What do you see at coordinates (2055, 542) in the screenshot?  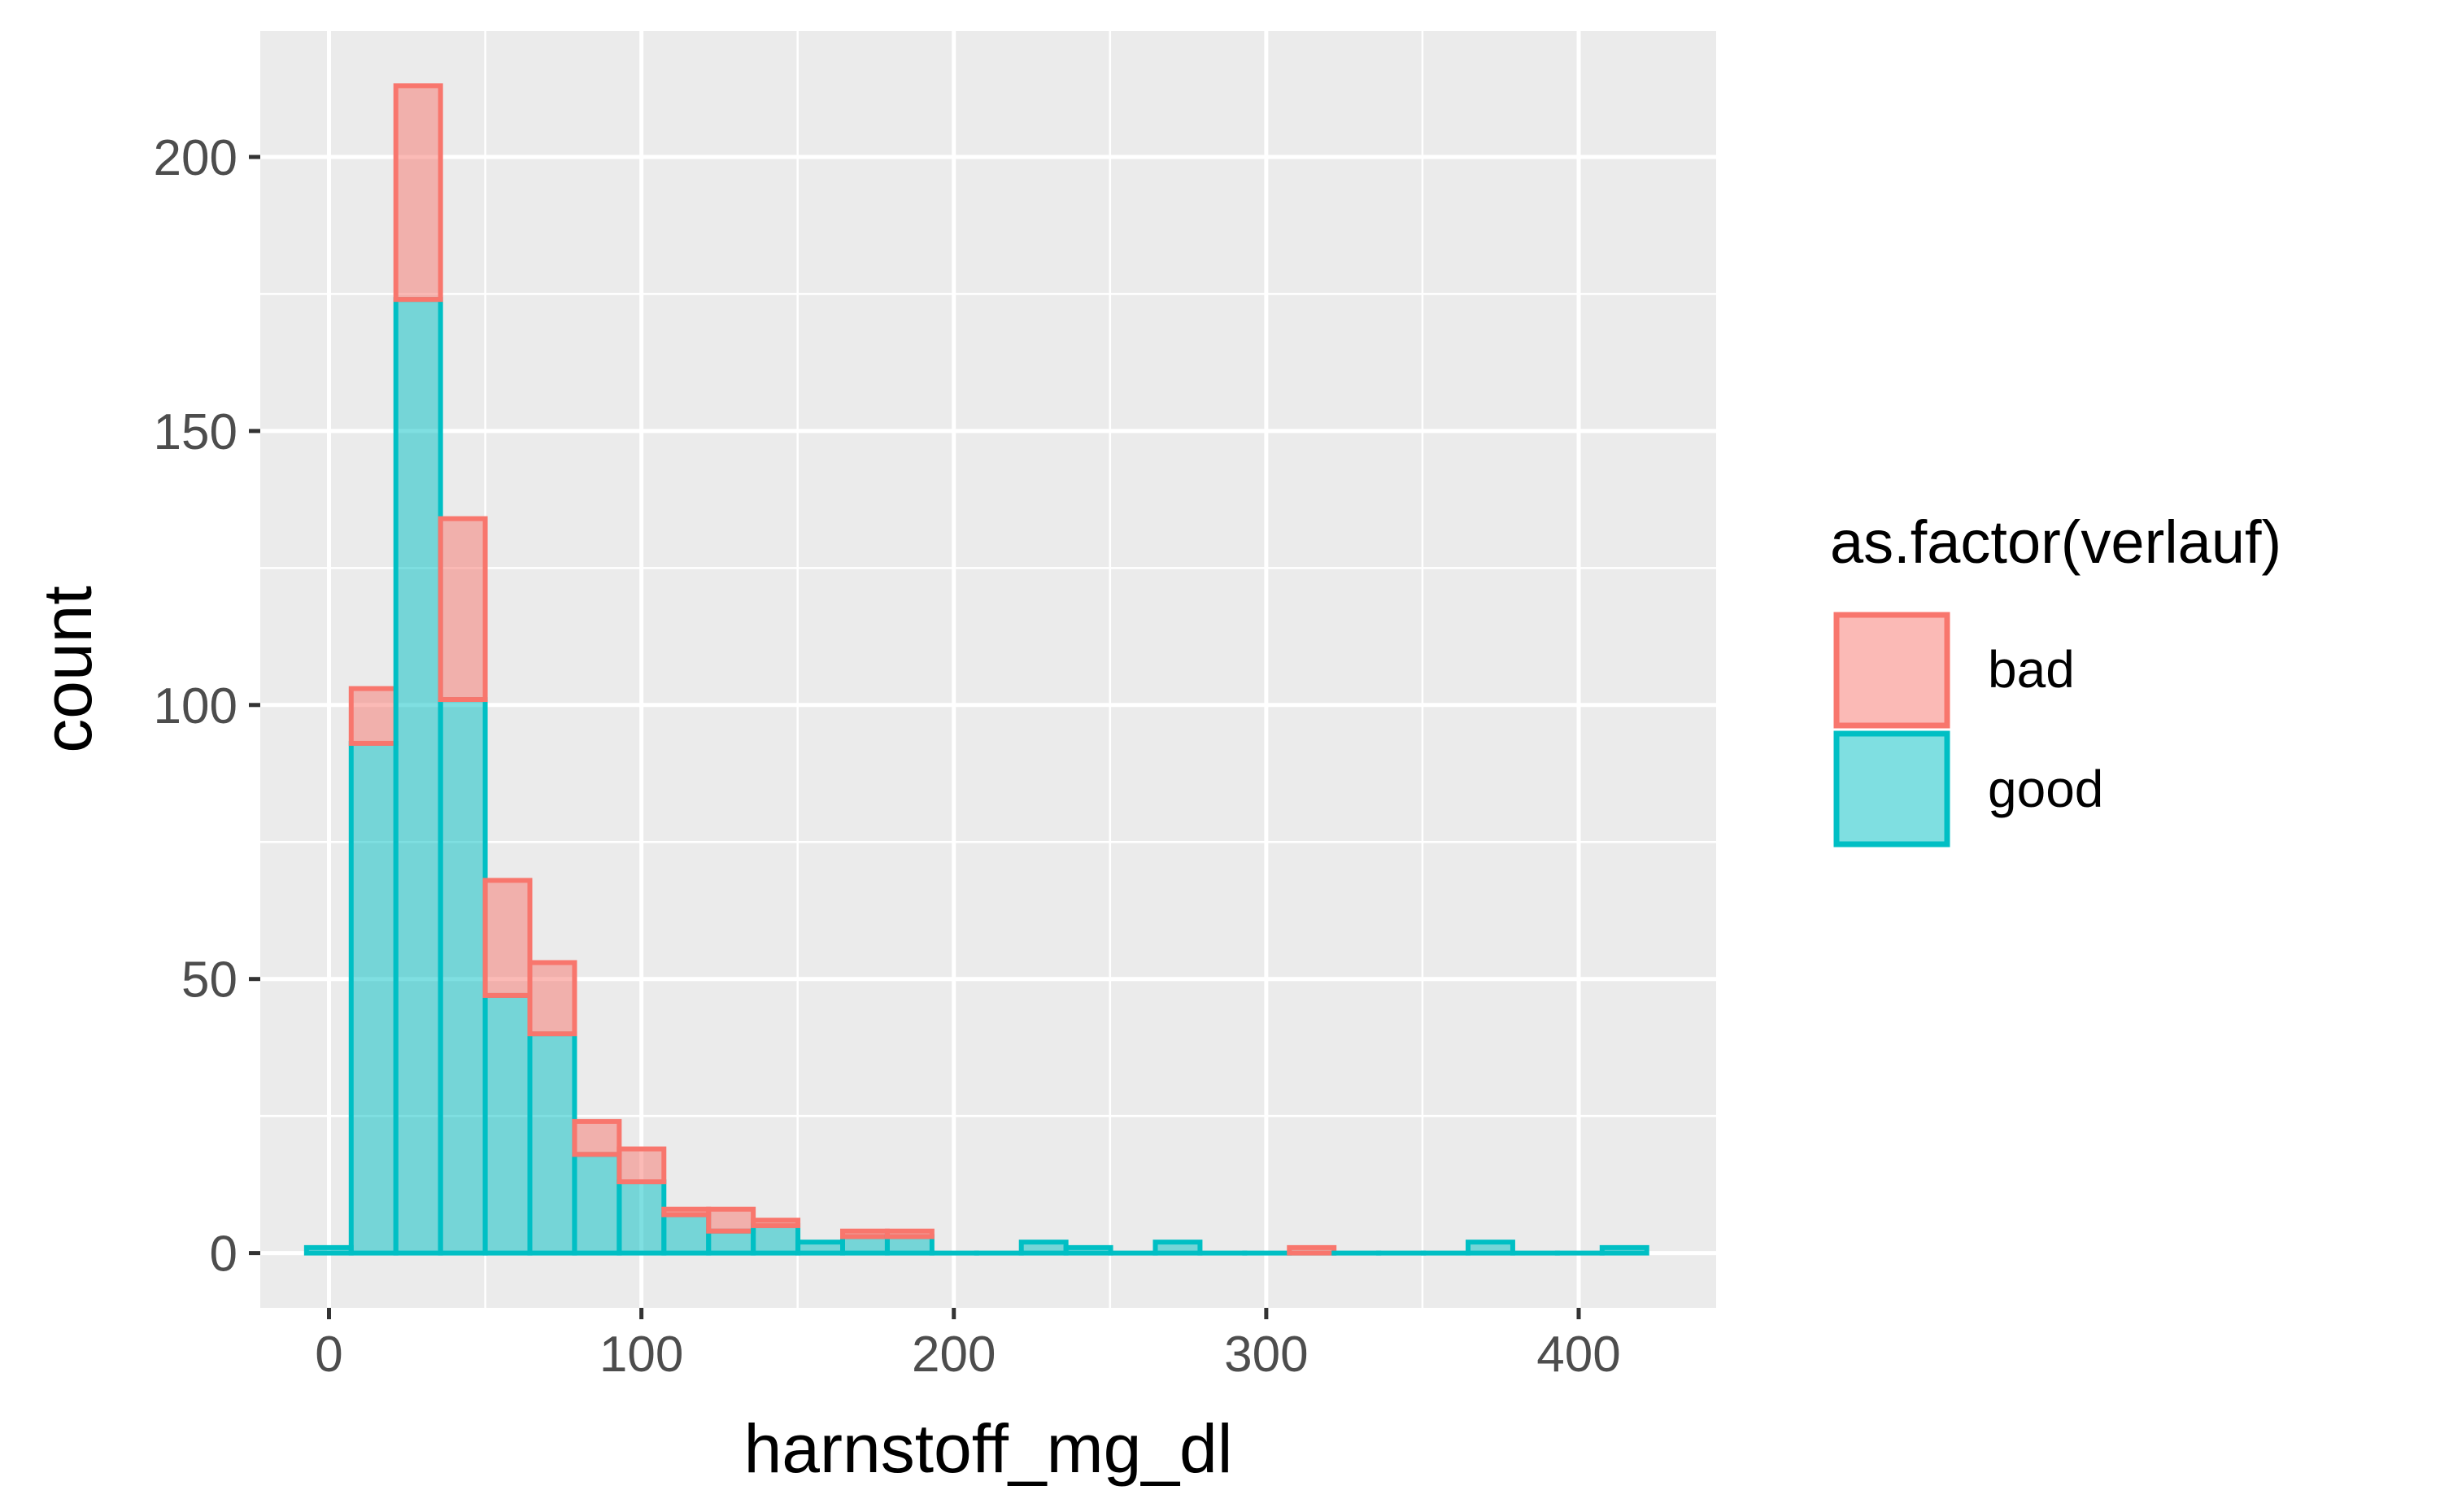 I see `legend-title: as.factor(verlauf)` at bounding box center [2055, 542].